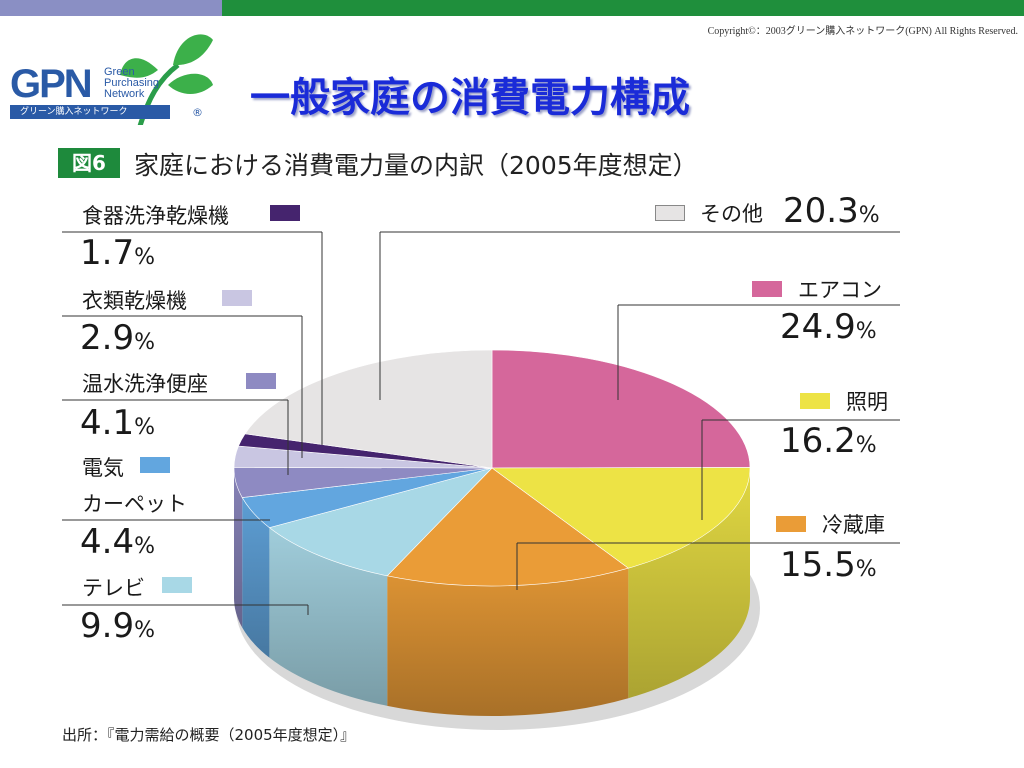  Describe the element at coordinates (51, 84) in the screenshot. I see `logo-mark: GPN` at that location.